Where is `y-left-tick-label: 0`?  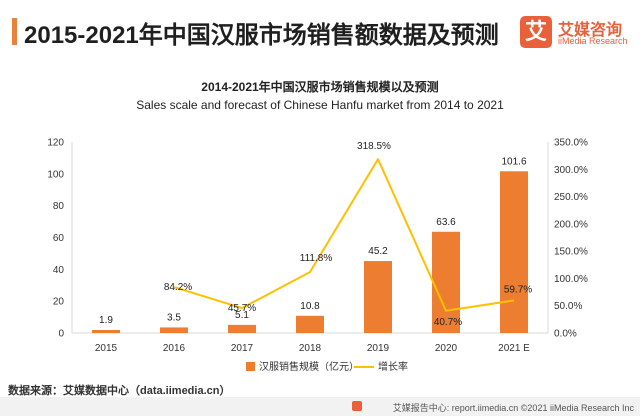
y-left-tick-label: 0 is located at coordinates (61, 334).